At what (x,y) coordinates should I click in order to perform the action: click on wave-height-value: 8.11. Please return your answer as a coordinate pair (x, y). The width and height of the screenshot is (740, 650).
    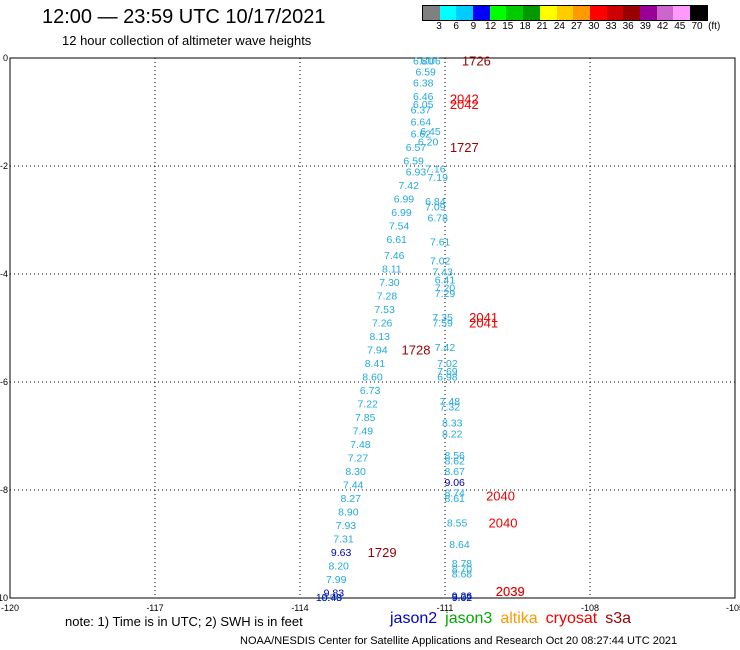
    Looking at the image, I should click on (392, 270).